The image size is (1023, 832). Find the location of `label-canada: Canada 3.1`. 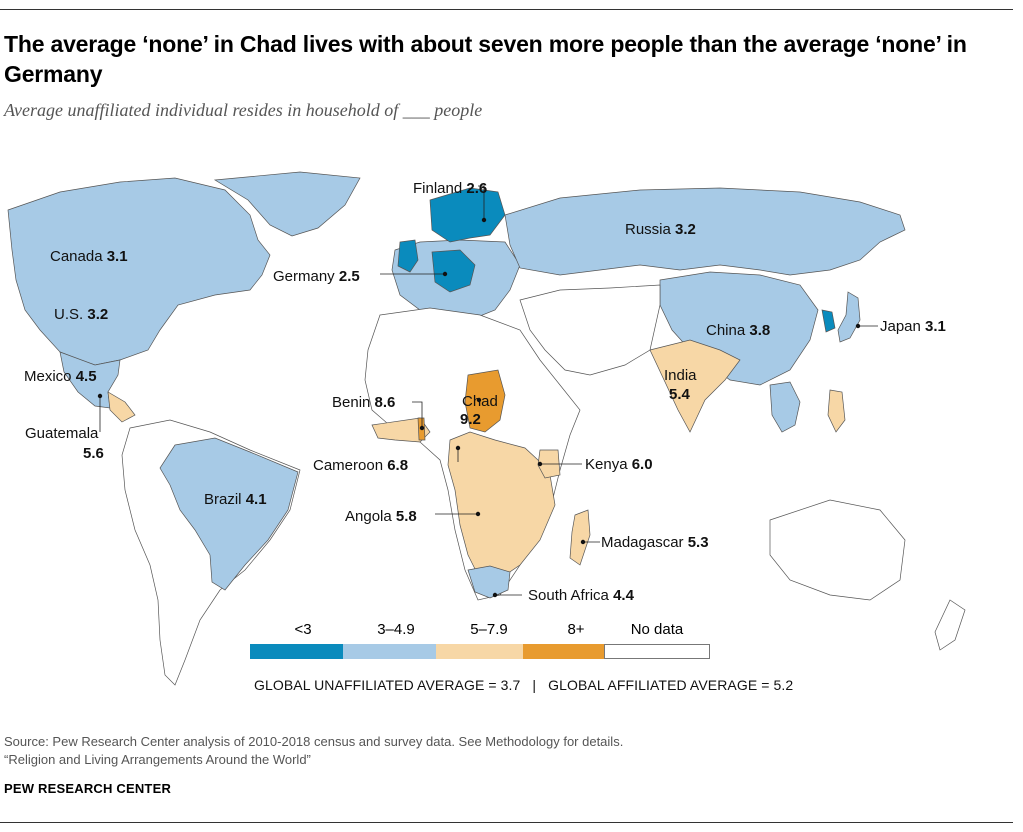

label-canada: Canada 3.1 is located at coordinates (89, 256).